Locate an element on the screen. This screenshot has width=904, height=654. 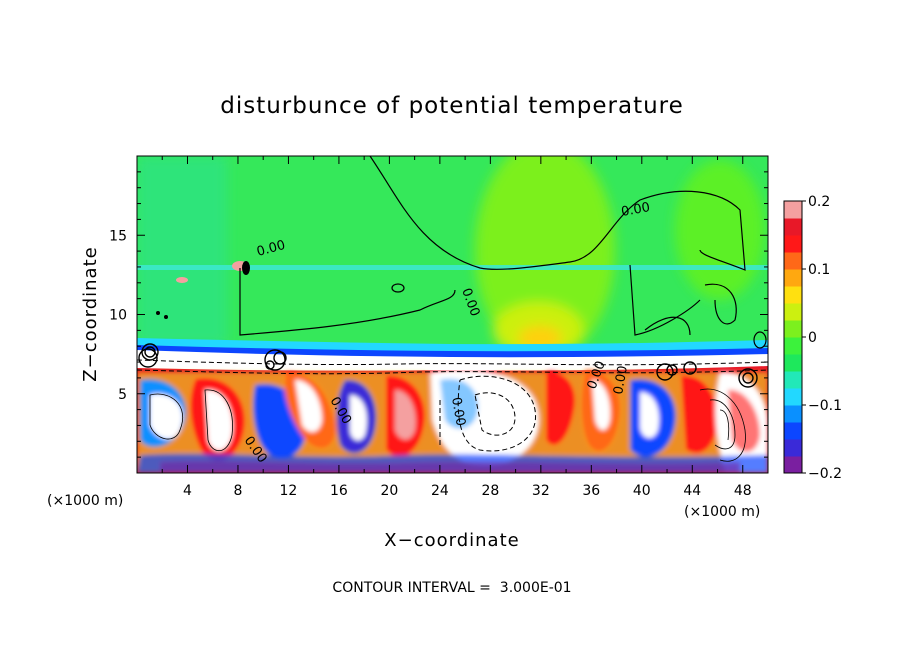
y-tick-label: 15 is located at coordinates (118, 236).